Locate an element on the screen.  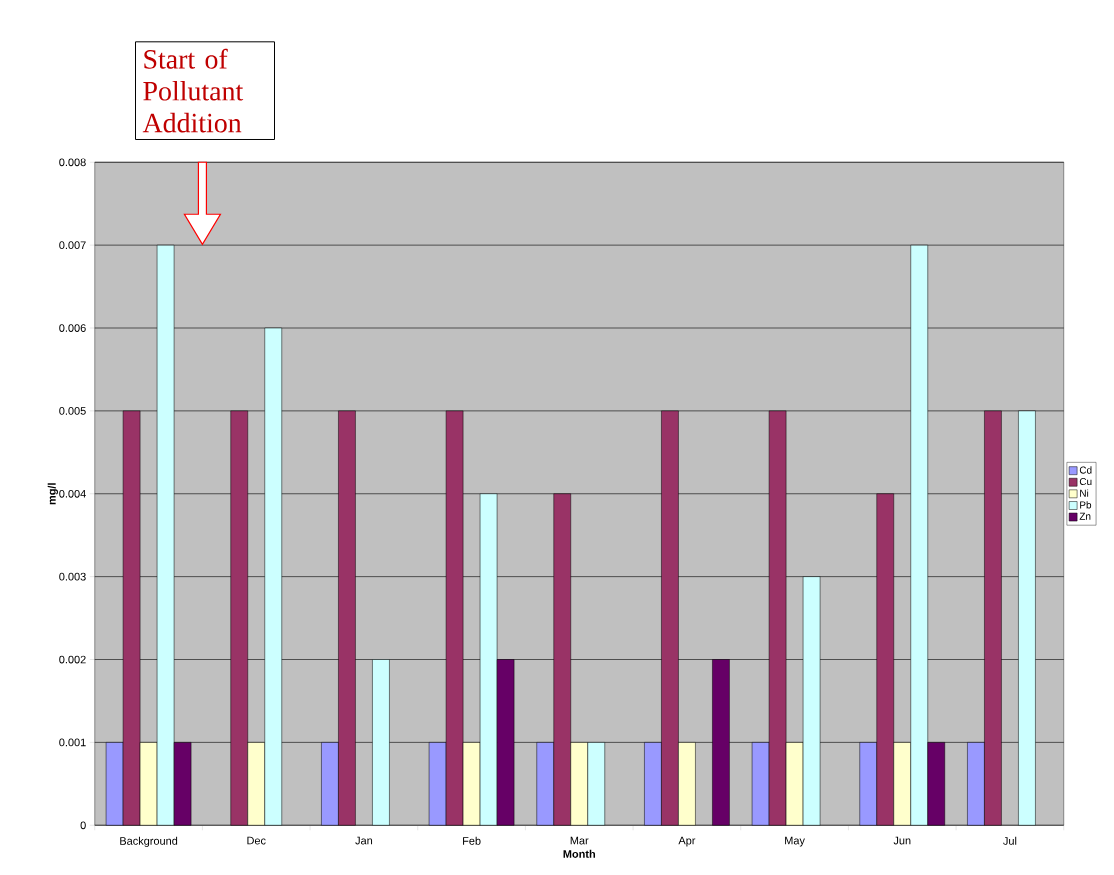
y-tick-label: 0.004 is located at coordinates (72, 493).